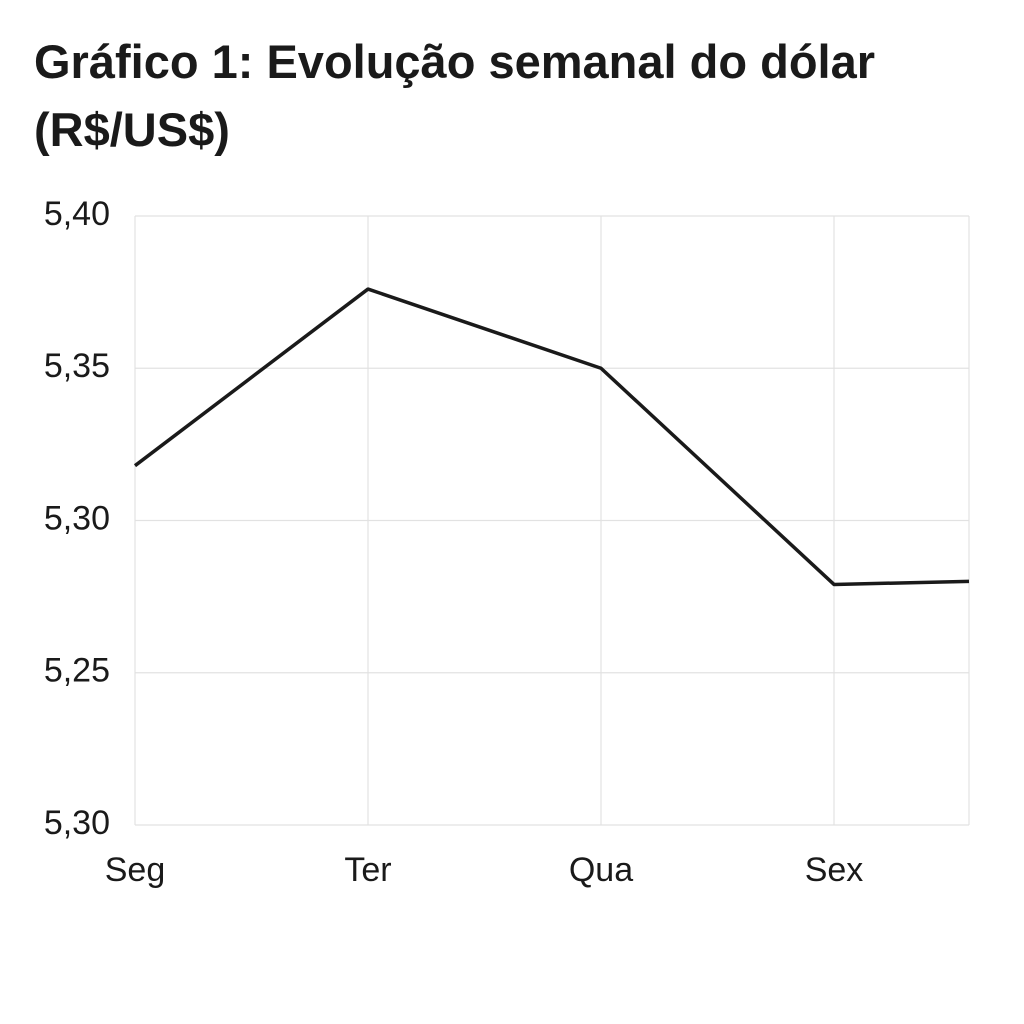 Image resolution: width=1024 pixels, height=1024 pixels. Describe the element at coordinates (77, 671) in the screenshot. I see `y-tick-label: 5,25` at that location.